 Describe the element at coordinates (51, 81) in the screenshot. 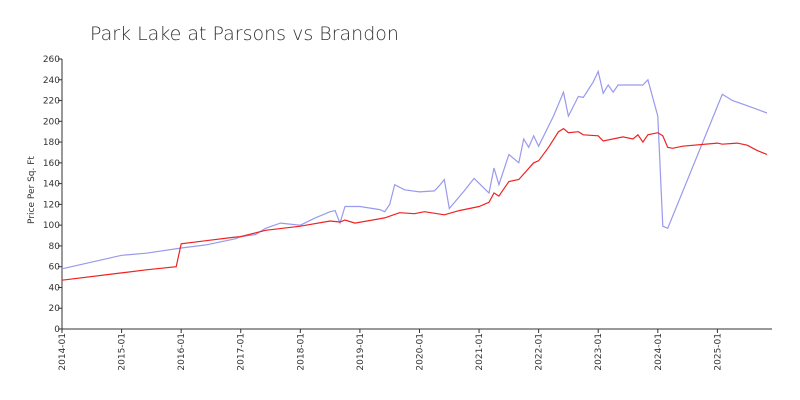

I see `y-tick-label: 240` at that location.